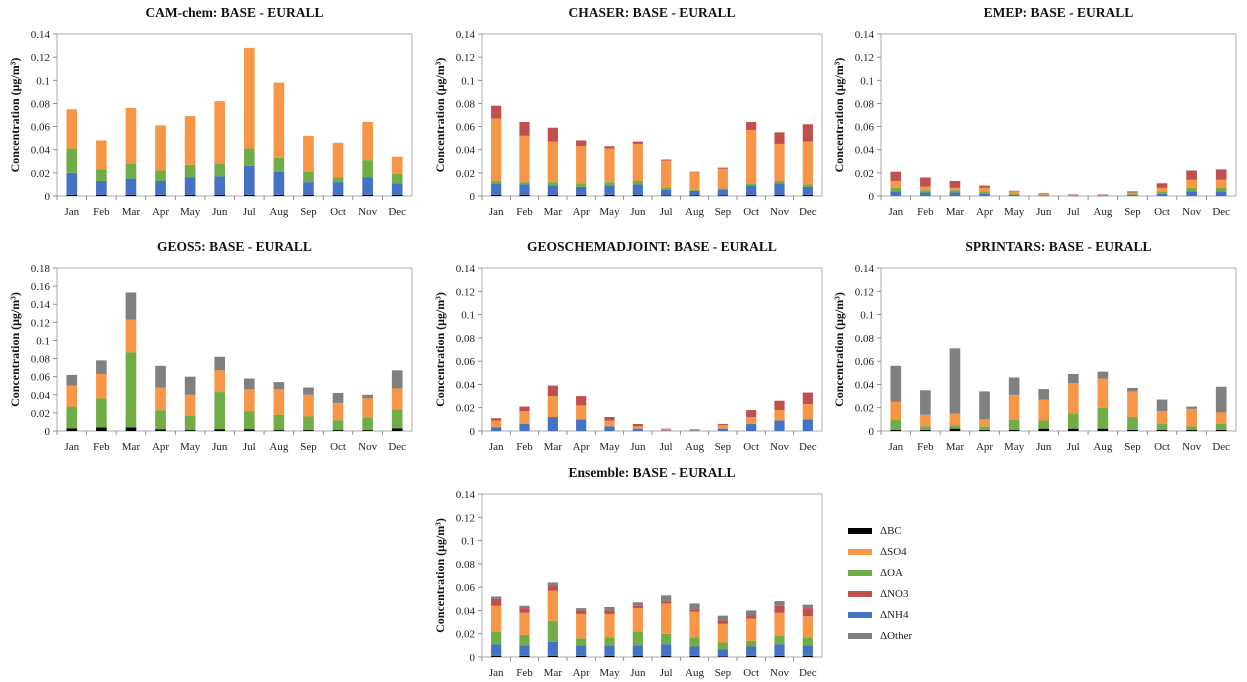 The image size is (1247, 682). Describe the element at coordinates (860, 572) in the screenshot. I see `legend-swatch-oa` at that location.